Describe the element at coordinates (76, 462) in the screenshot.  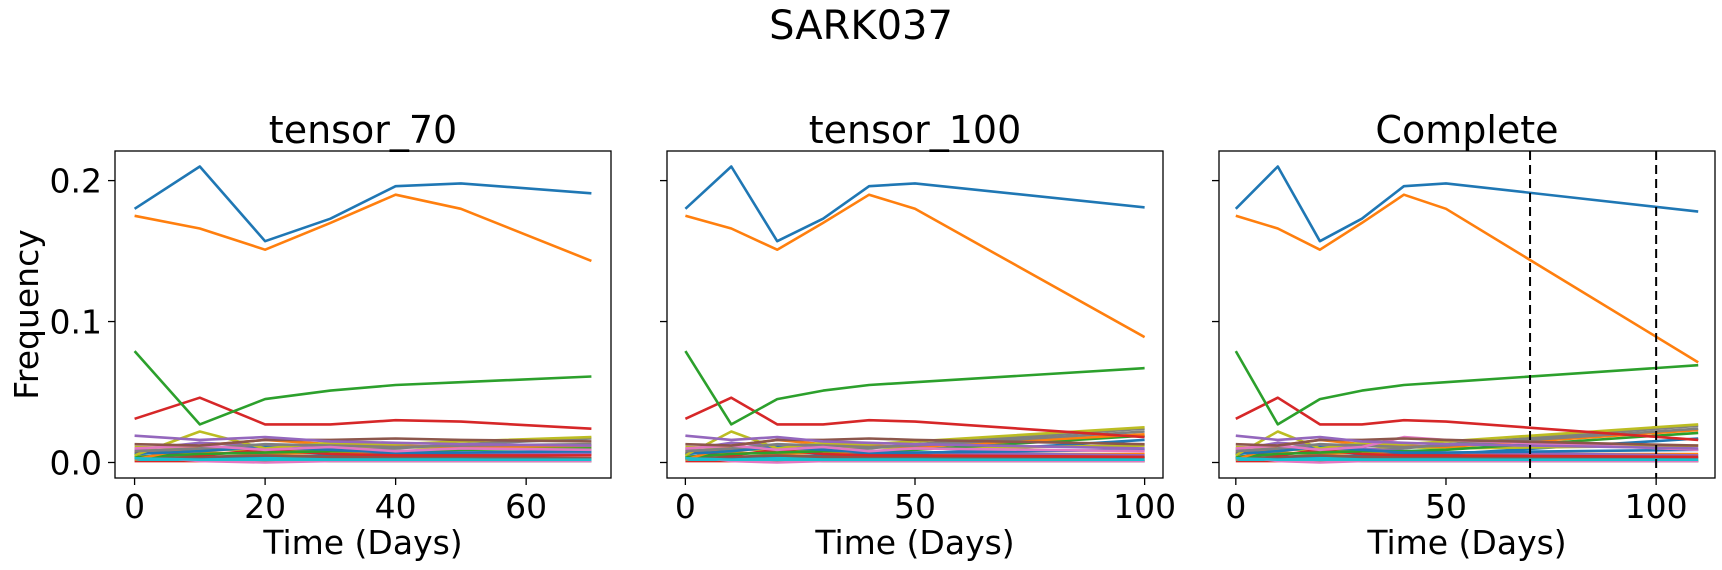
I see `y-tick-label: 0.0` at that location.